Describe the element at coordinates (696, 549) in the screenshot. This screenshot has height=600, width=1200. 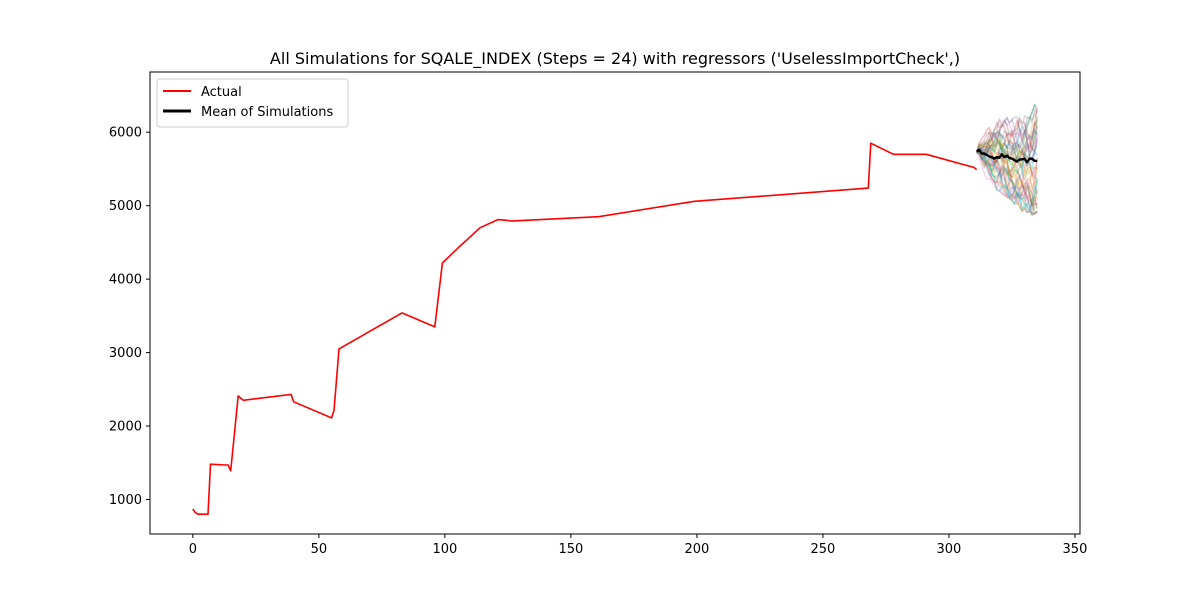
I see `x-tick-label: 200` at that location.